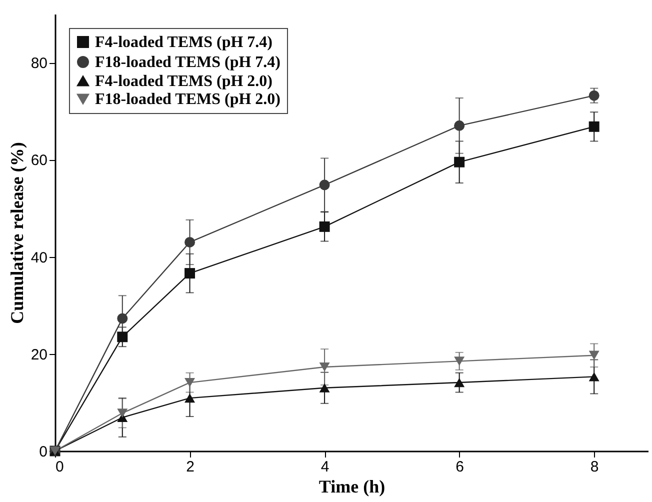 This screenshot has height=502, width=652. What do you see at coordinates (594, 467) in the screenshot?
I see `x-tick-label: 8` at bounding box center [594, 467].